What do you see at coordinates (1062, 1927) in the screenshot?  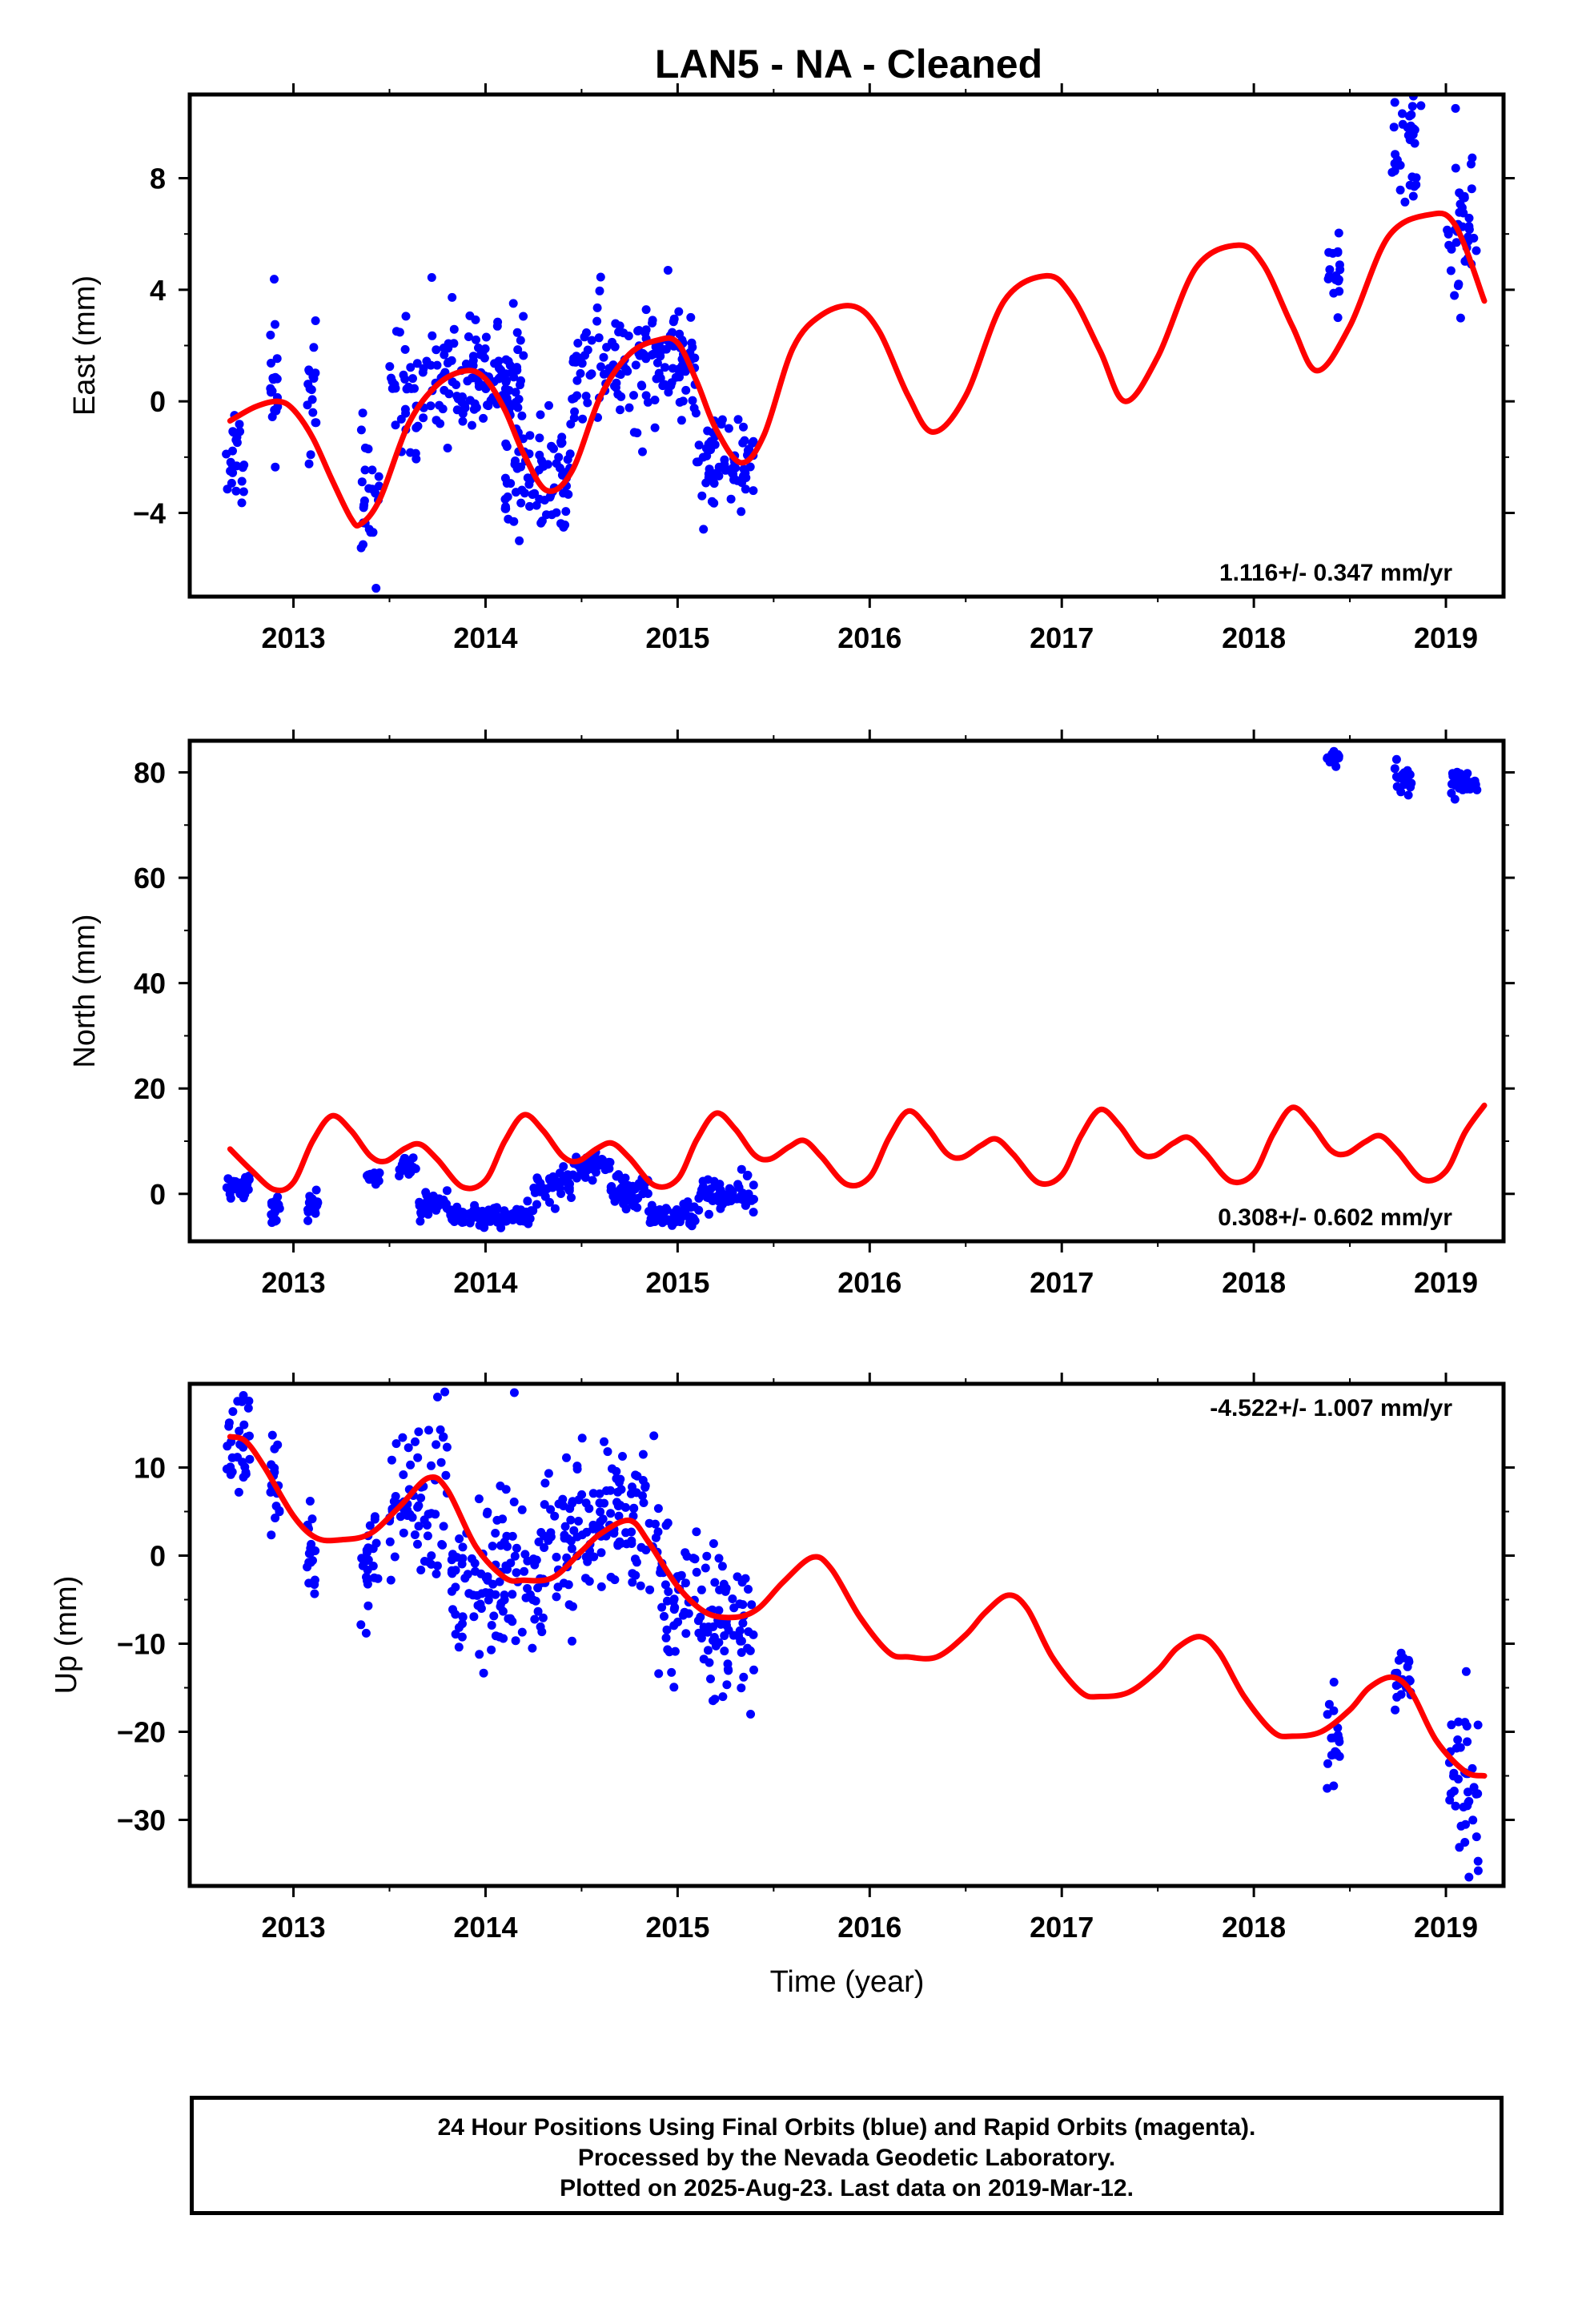 I see `x-tick-label: 2017` at bounding box center [1062, 1927].